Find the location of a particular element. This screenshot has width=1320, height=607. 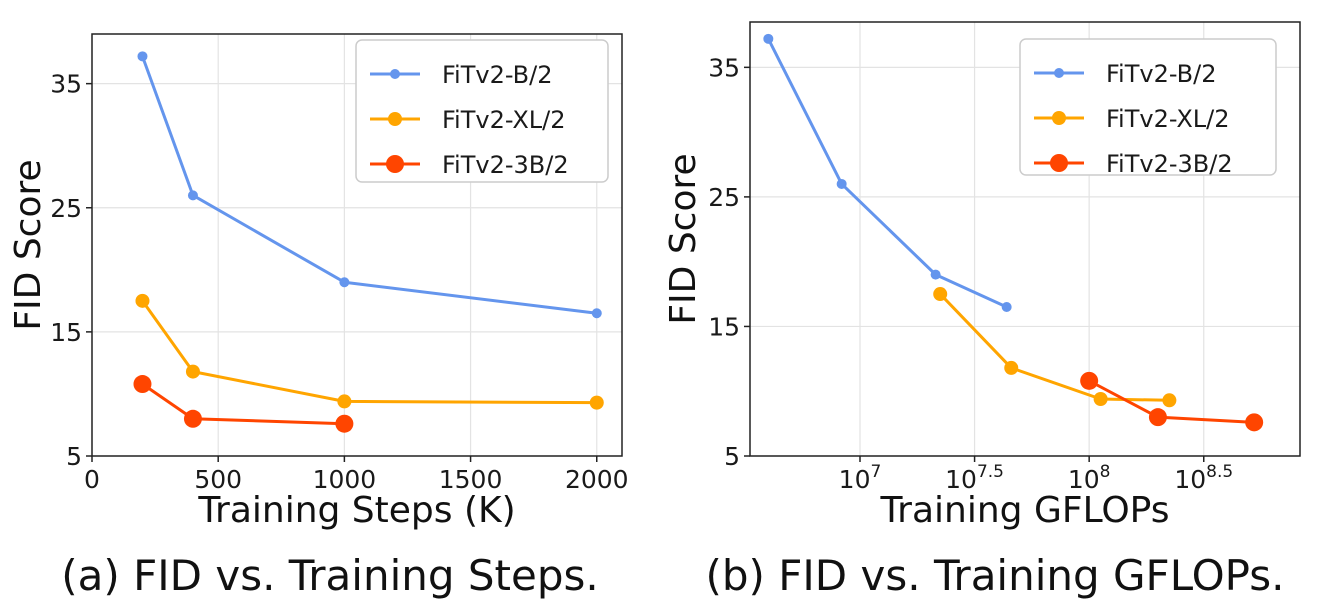

x-tick-label: 1000 is located at coordinates (345, 479).